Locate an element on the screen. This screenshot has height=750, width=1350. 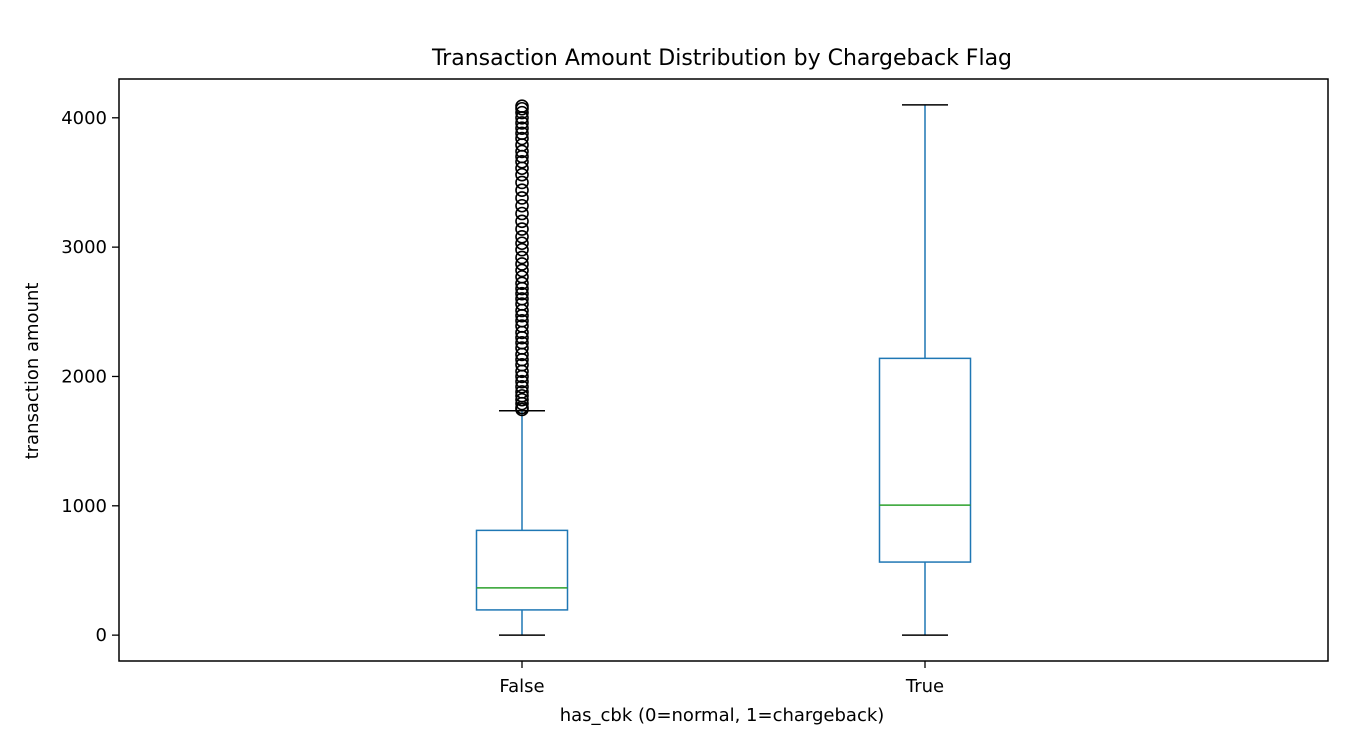
y-tick-label: 3000 is located at coordinates (84, 247).